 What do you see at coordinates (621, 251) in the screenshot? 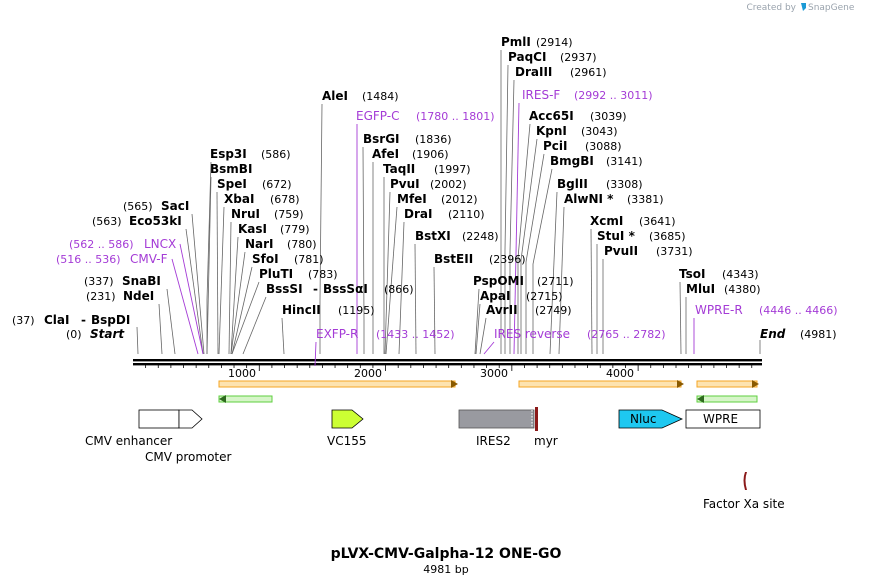
I see `site-pvuii: PvuII` at bounding box center [621, 251].